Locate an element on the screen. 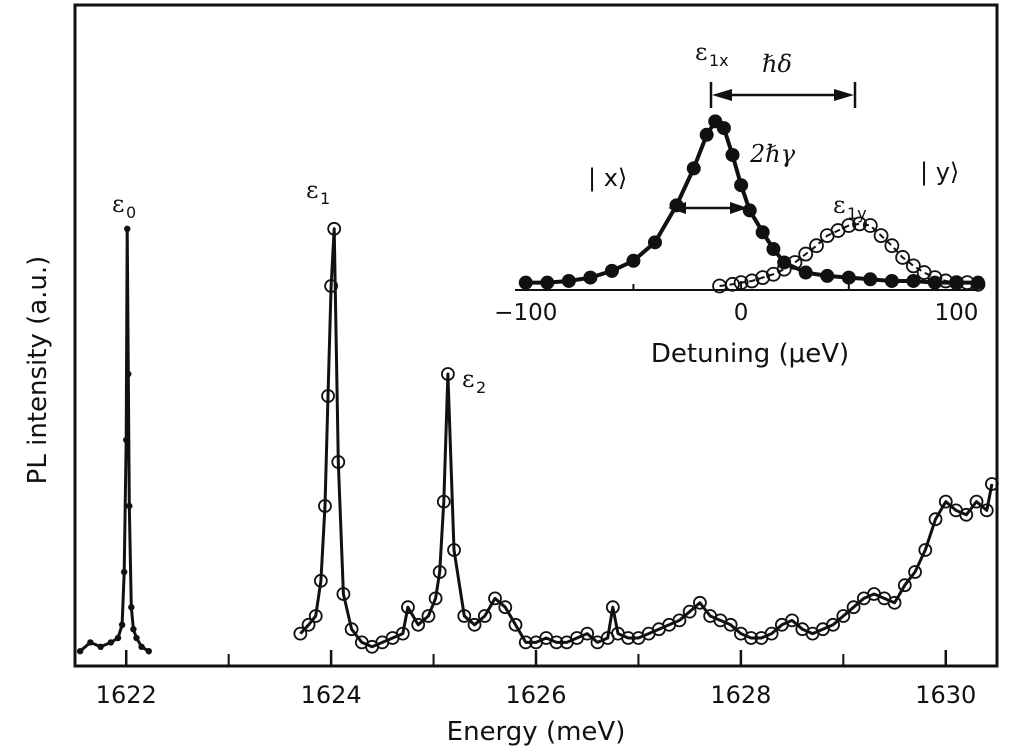 This screenshot has height=749, width=1019. label-eps1y: ε 1y is located at coordinates (850, 207).